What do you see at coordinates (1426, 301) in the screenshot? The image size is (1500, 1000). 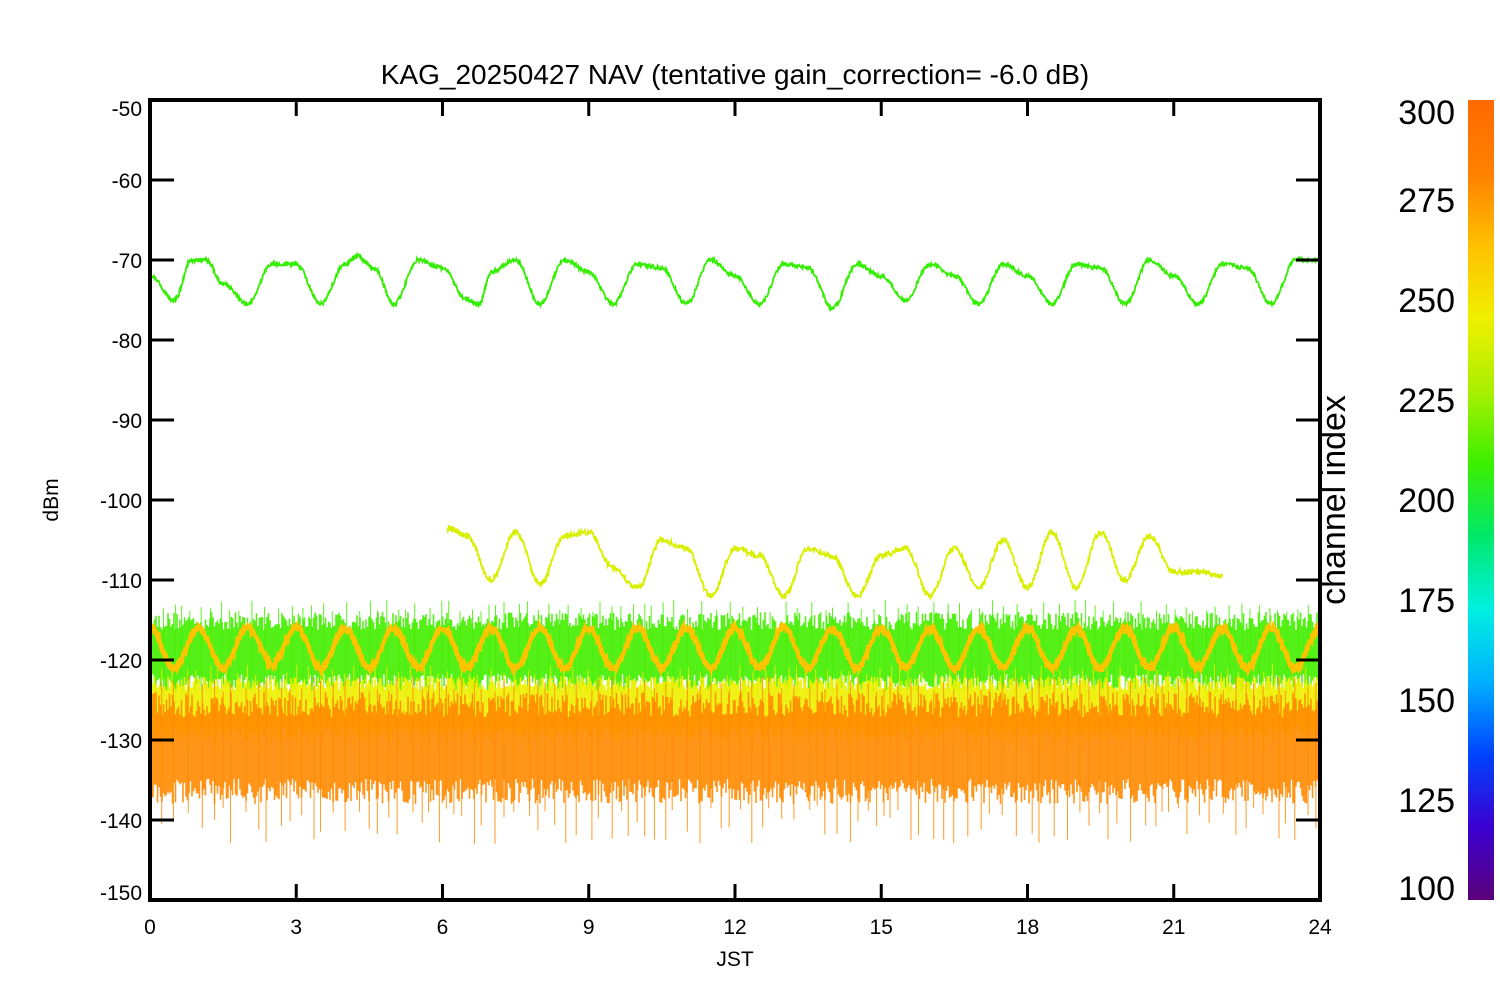 I see `colorbar-tick-label: 250` at bounding box center [1426, 301].